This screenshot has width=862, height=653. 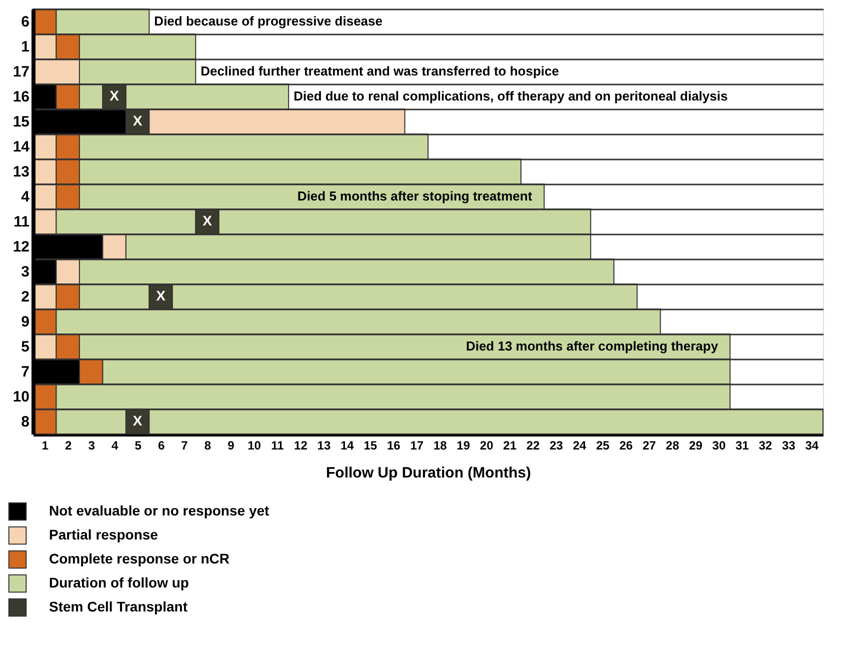 I want to click on x-tick-label: 7, so click(x=184, y=445).